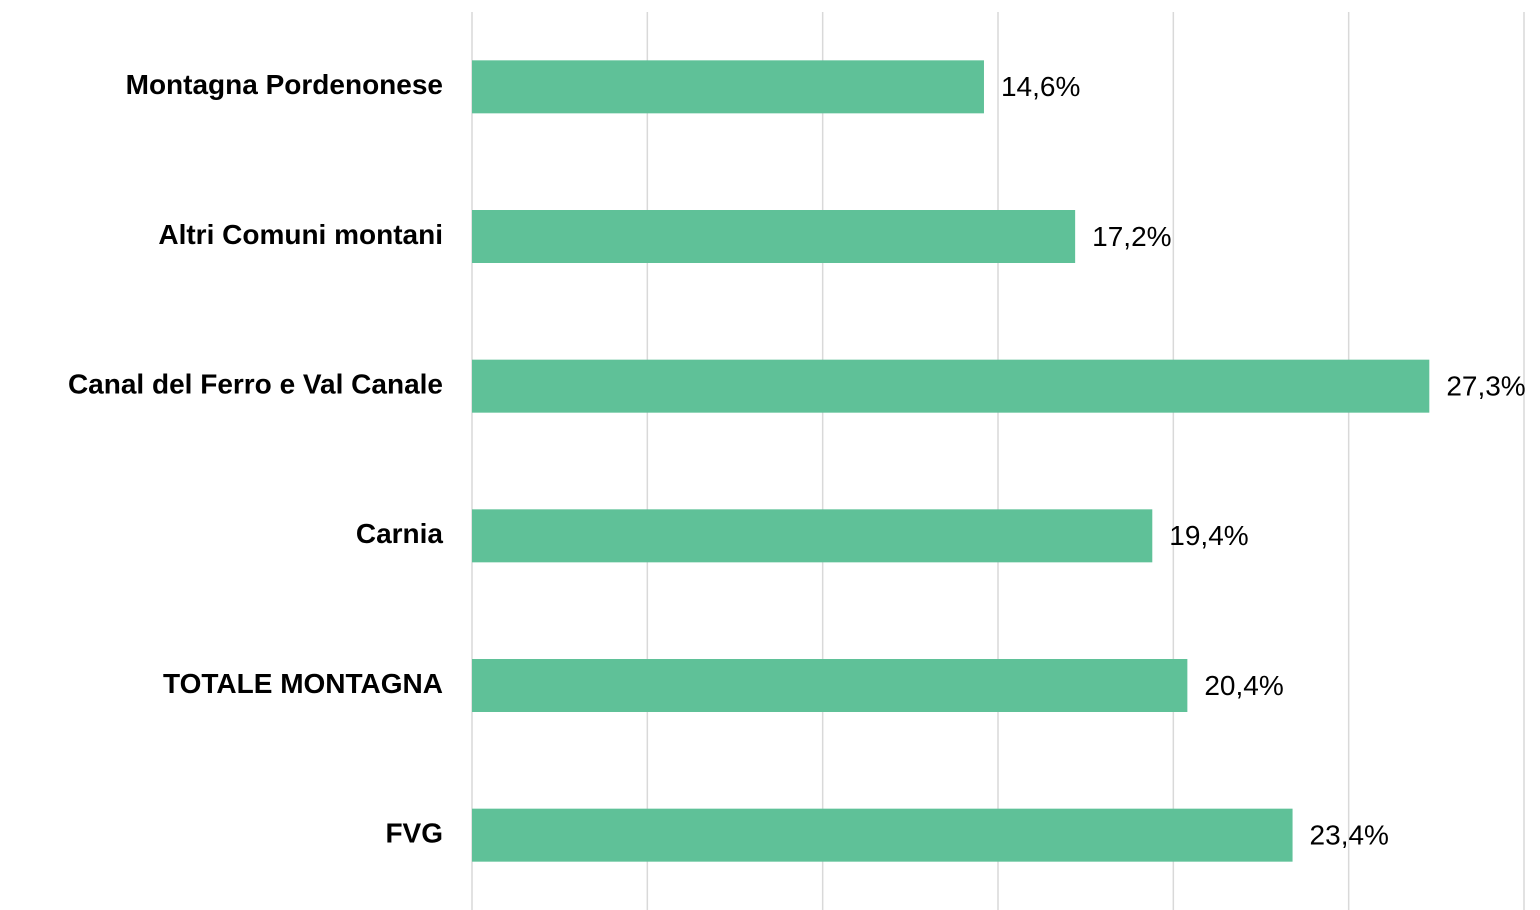  What do you see at coordinates (284, 84) in the screenshot?
I see `category-label: Montagna Pordenonese` at bounding box center [284, 84].